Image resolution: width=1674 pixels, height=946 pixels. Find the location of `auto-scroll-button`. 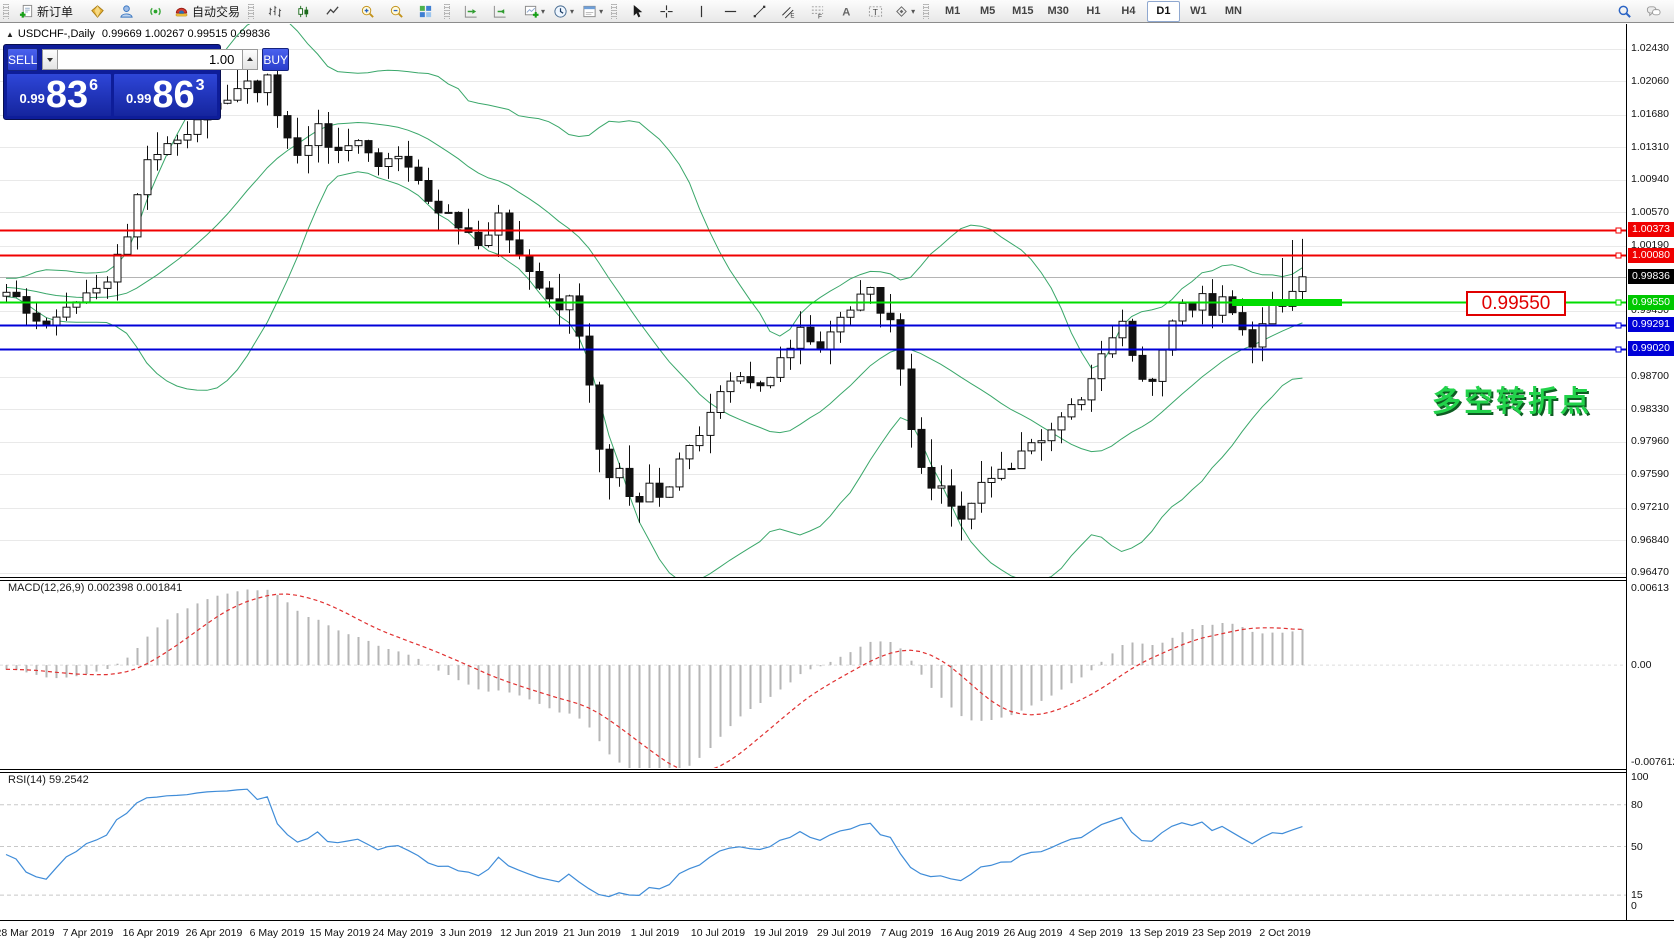

auto-scroll-button is located at coordinates (499, 11).